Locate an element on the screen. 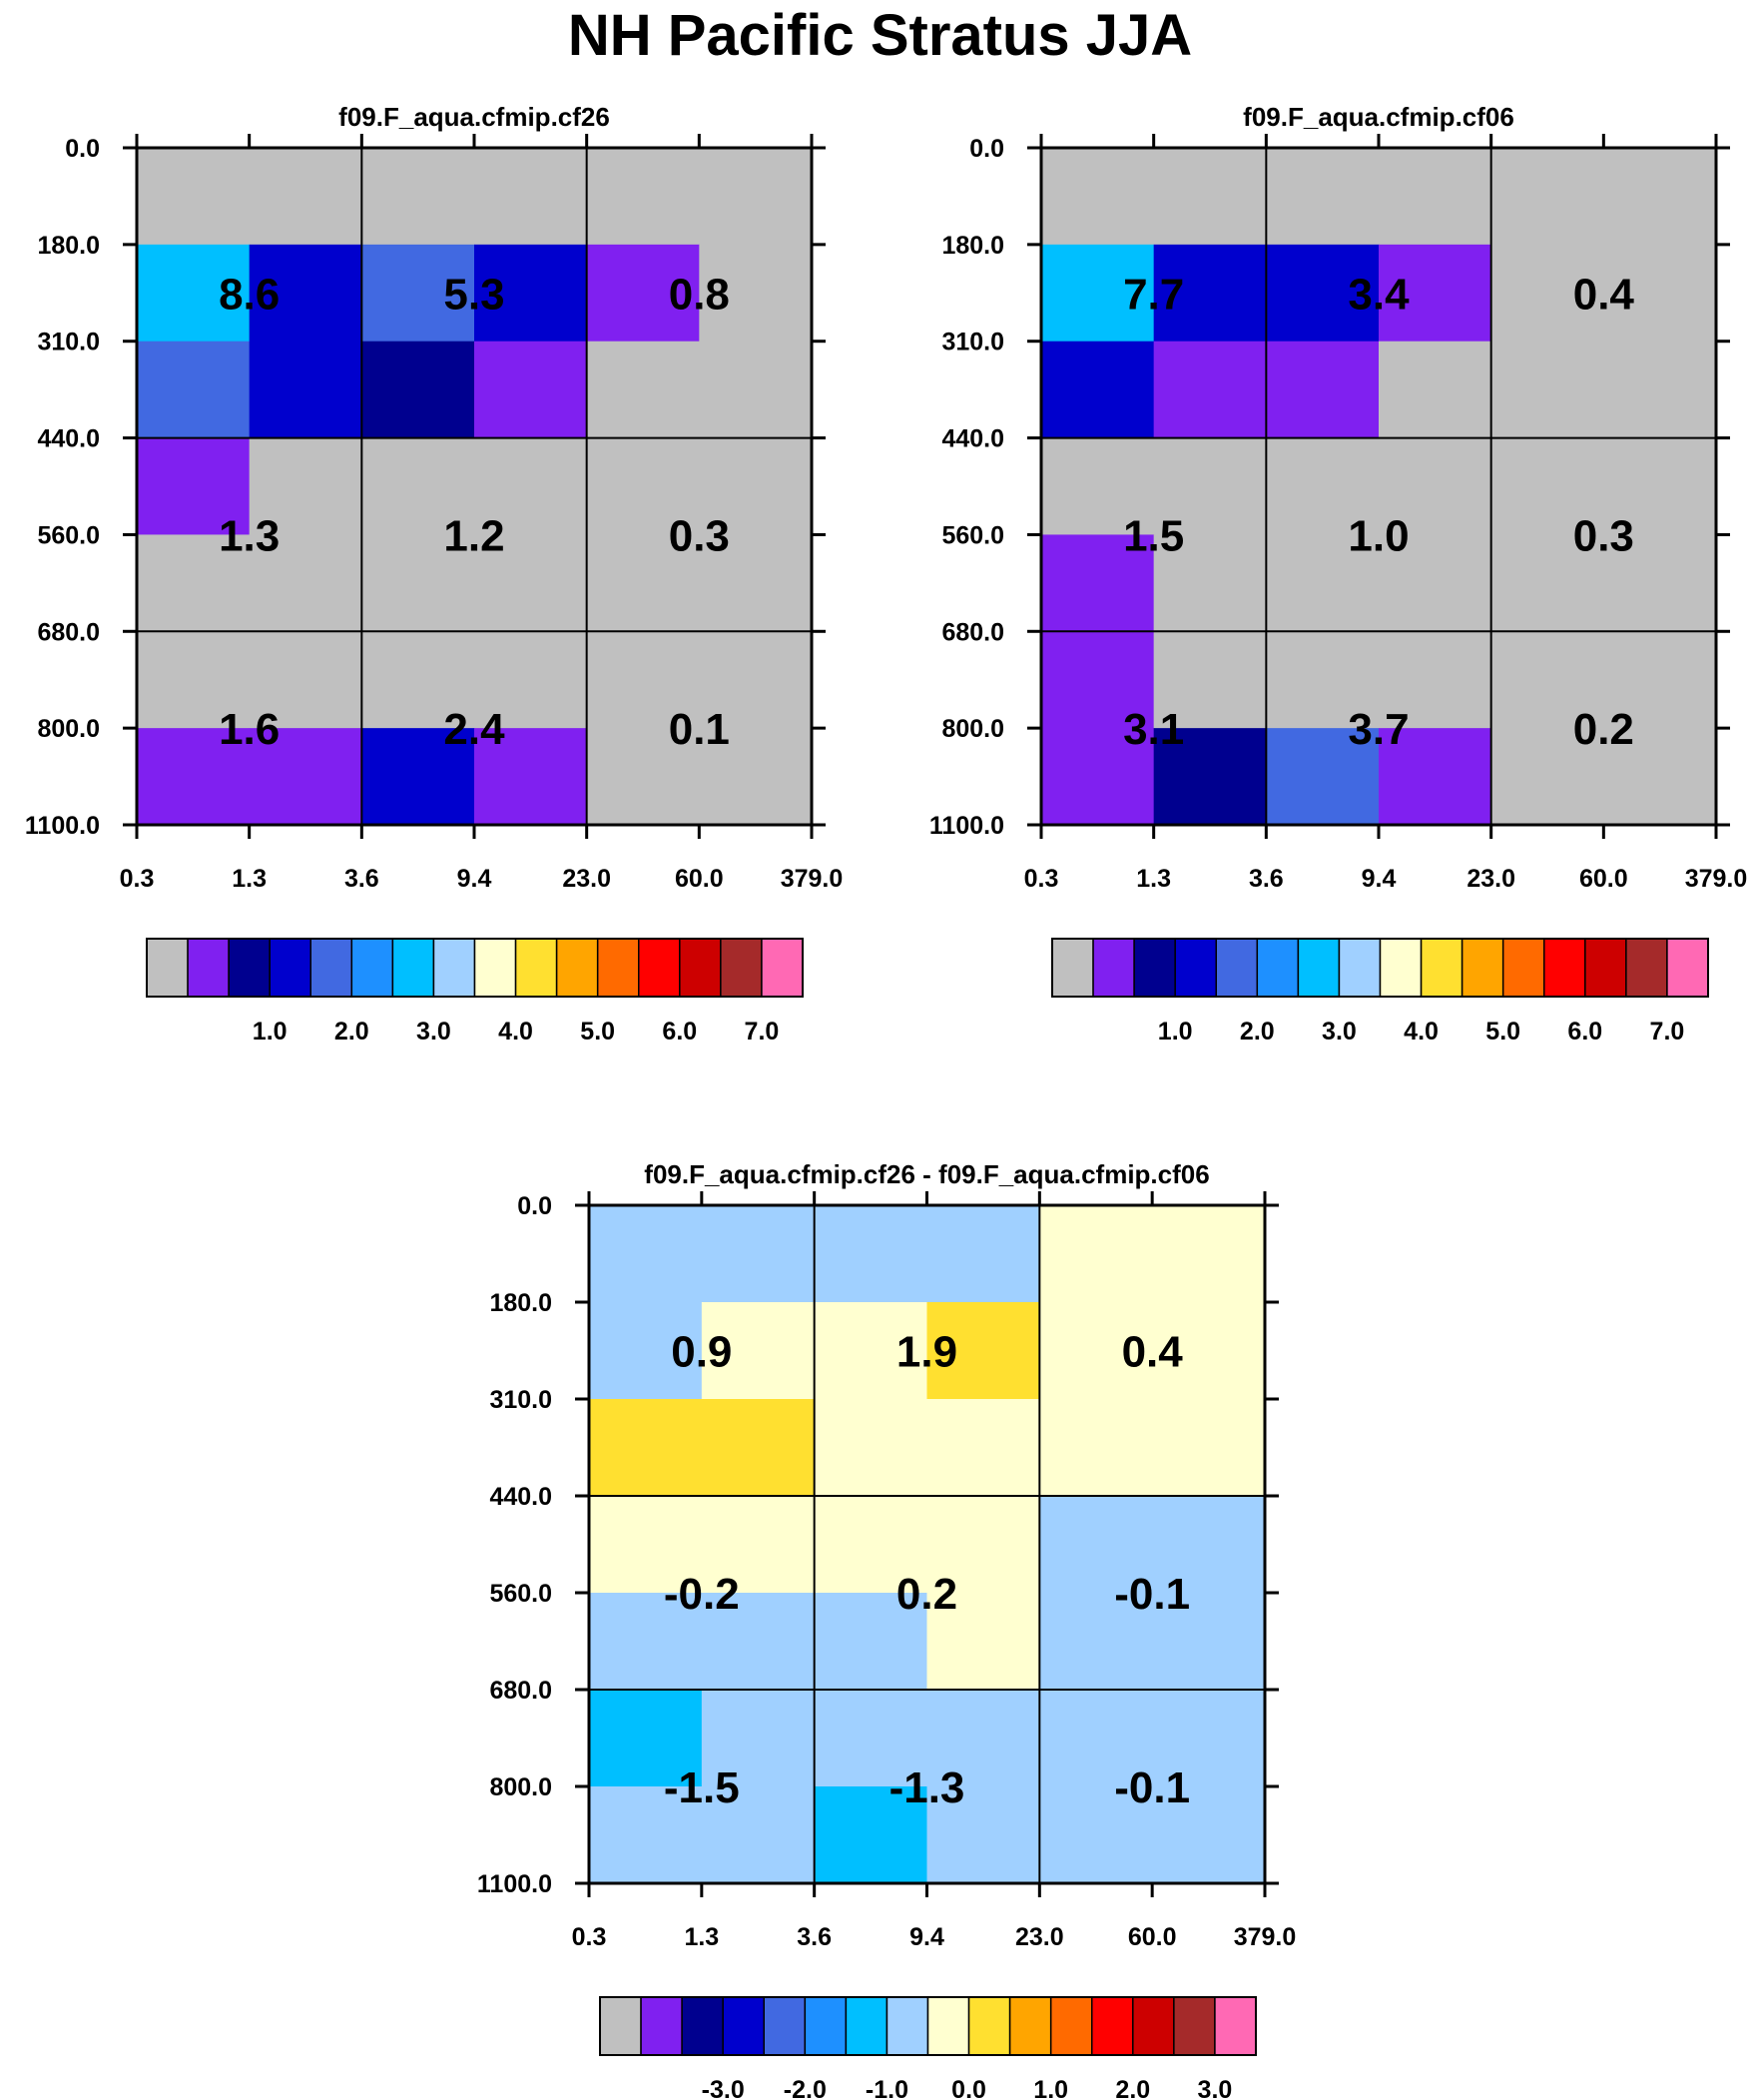 The width and height of the screenshot is (1760, 2100). x-tick-label: 23.0 is located at coordinates (586, 879).